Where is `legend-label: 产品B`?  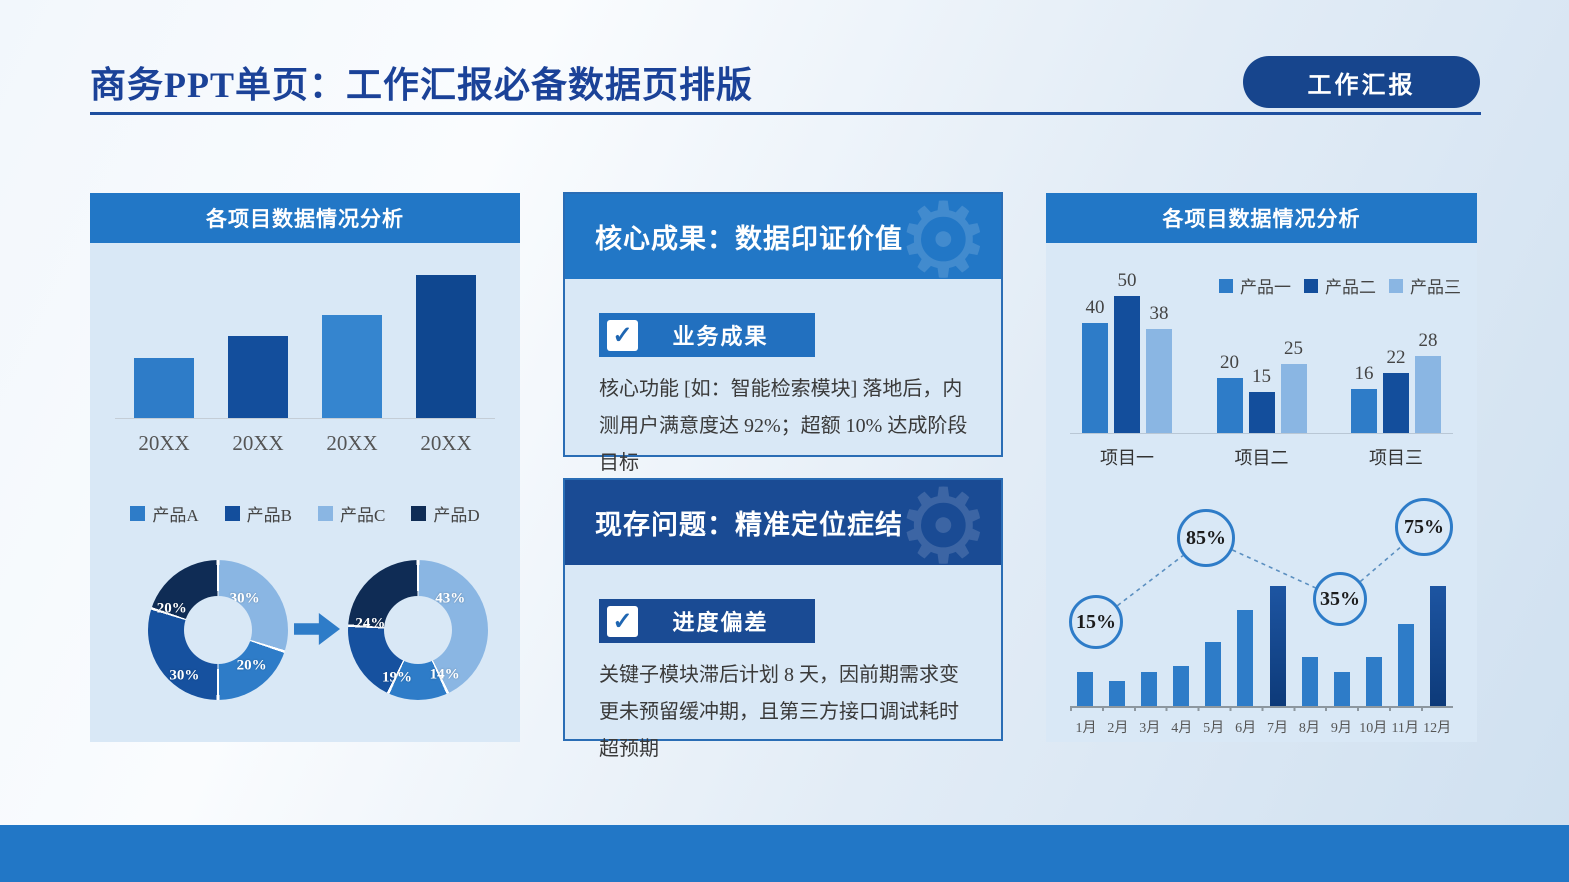 legend-label: 产品B is located at coordinates (269, 515).